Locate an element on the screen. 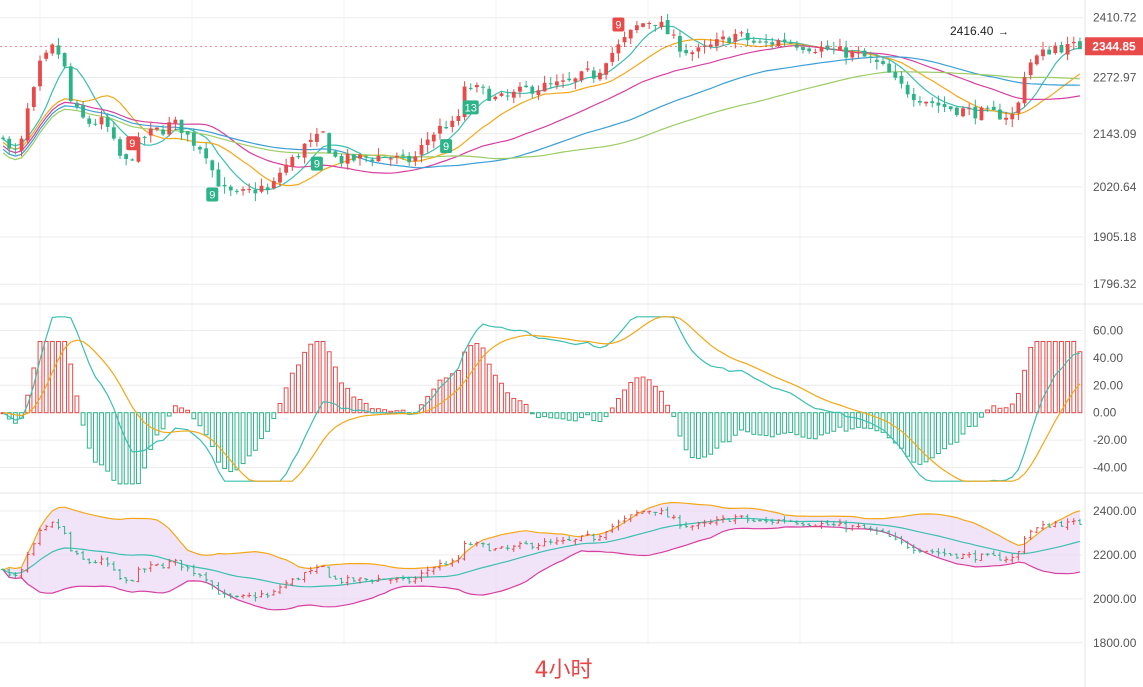  y-tick-label: 2000.00 is located at coordinates (1115, 599).